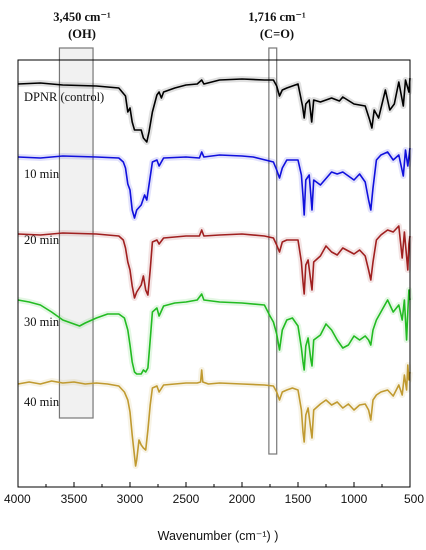 This screenshot has height=550, width=426. Describe the element at coordinates (242, 499) in the screenshot. I see `x-tick-label-2000: 2000` at that location.